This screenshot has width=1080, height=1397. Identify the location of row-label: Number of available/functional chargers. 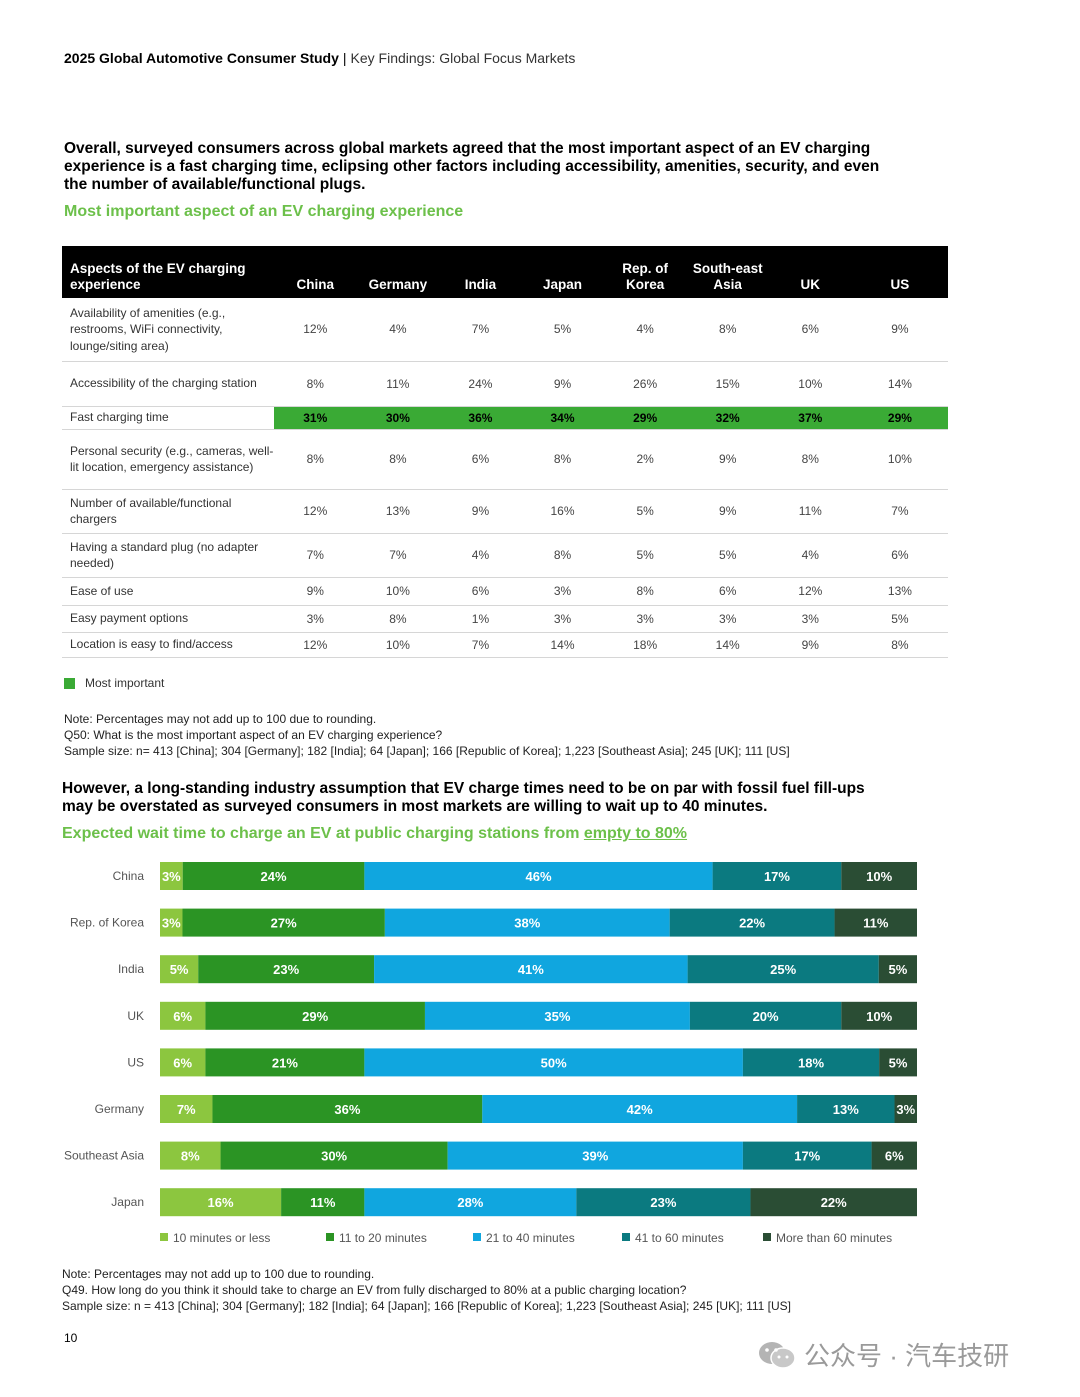
(168, 511).